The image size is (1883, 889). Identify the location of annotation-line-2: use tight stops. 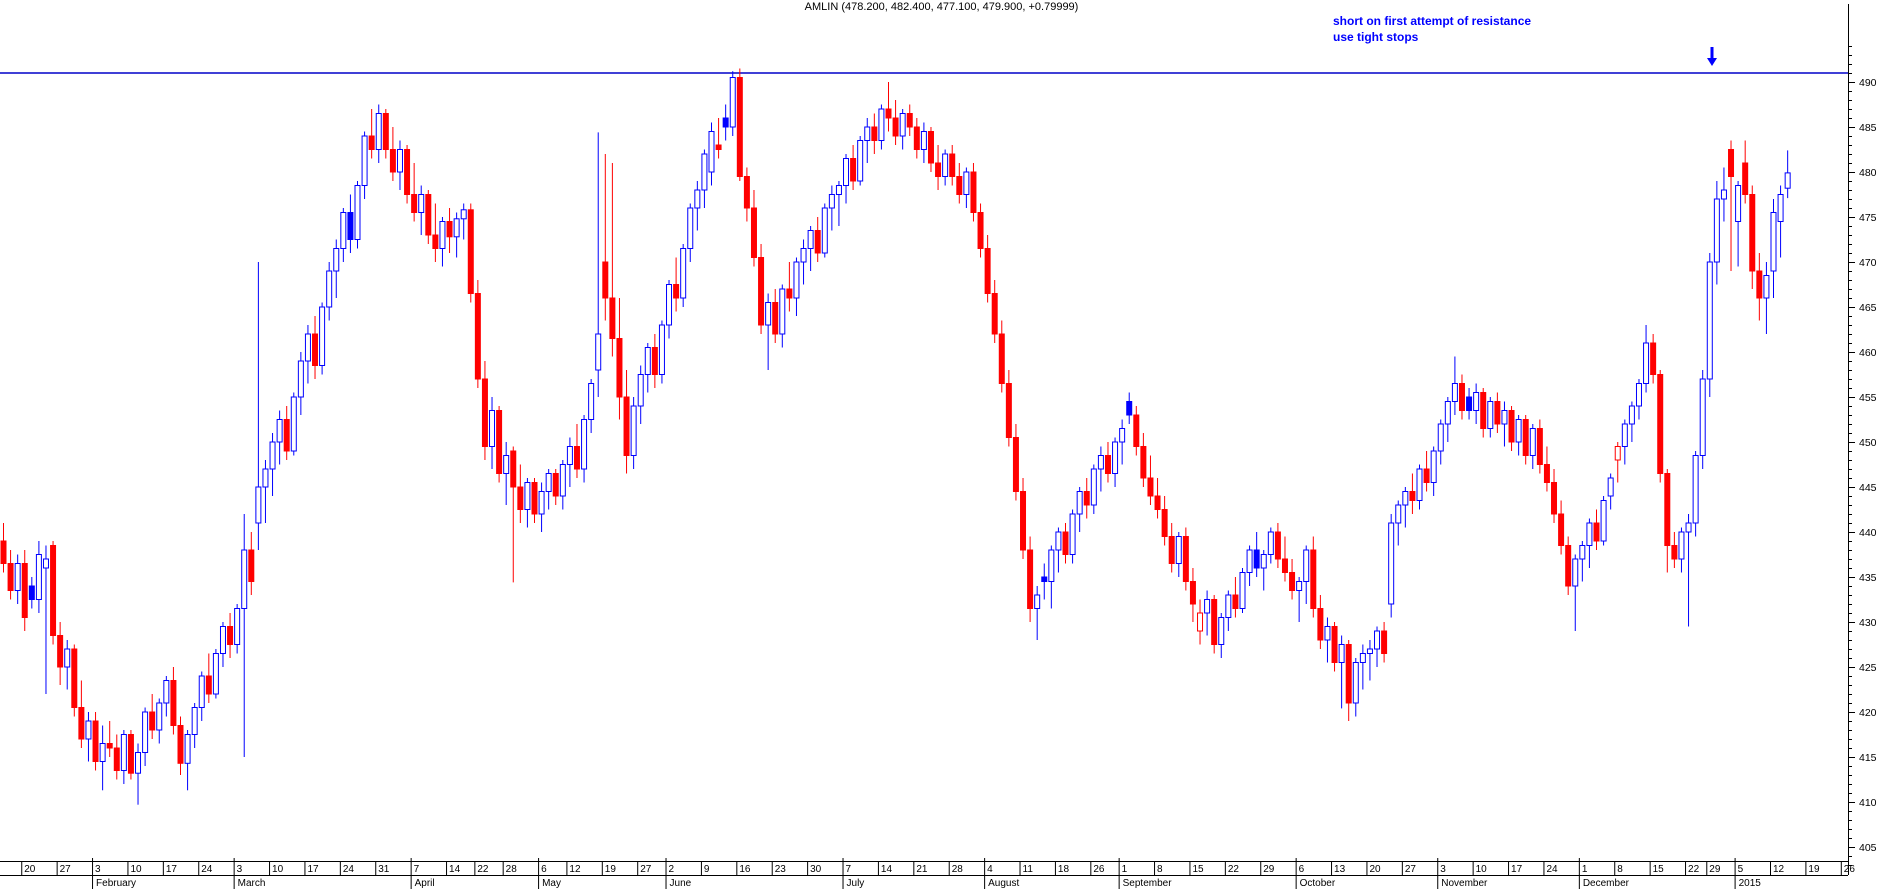
(1376, 37).